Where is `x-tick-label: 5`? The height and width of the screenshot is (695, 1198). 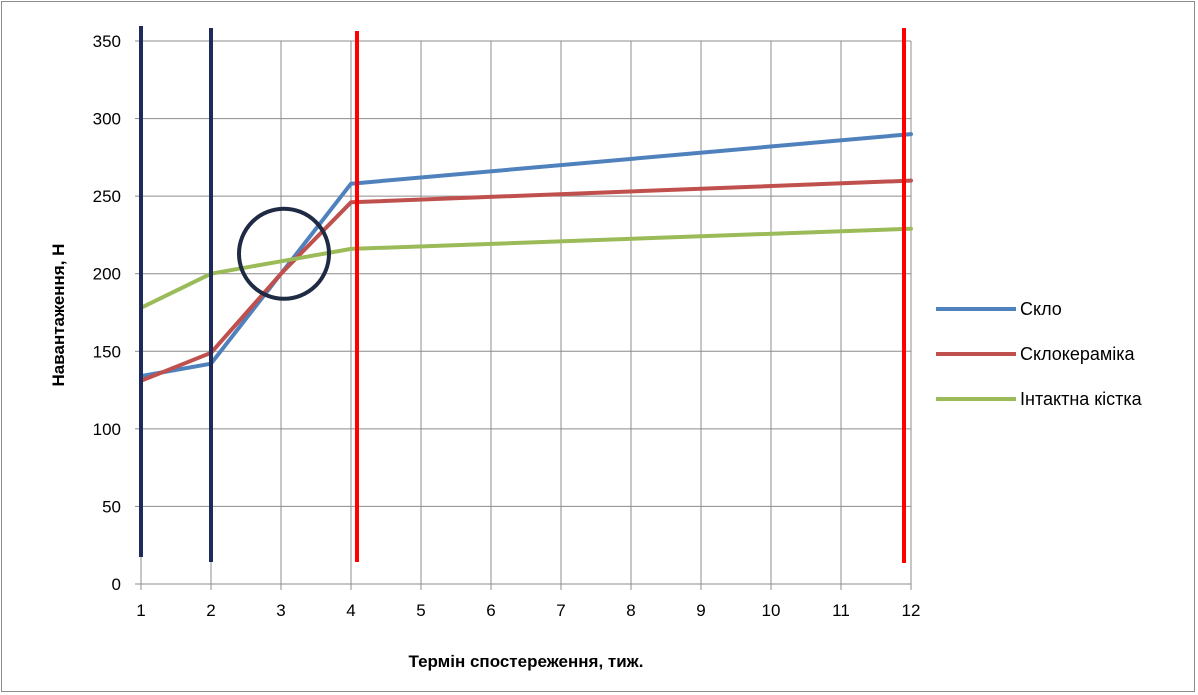
x-tick-label: 5 is located at coordinates (420, 610).